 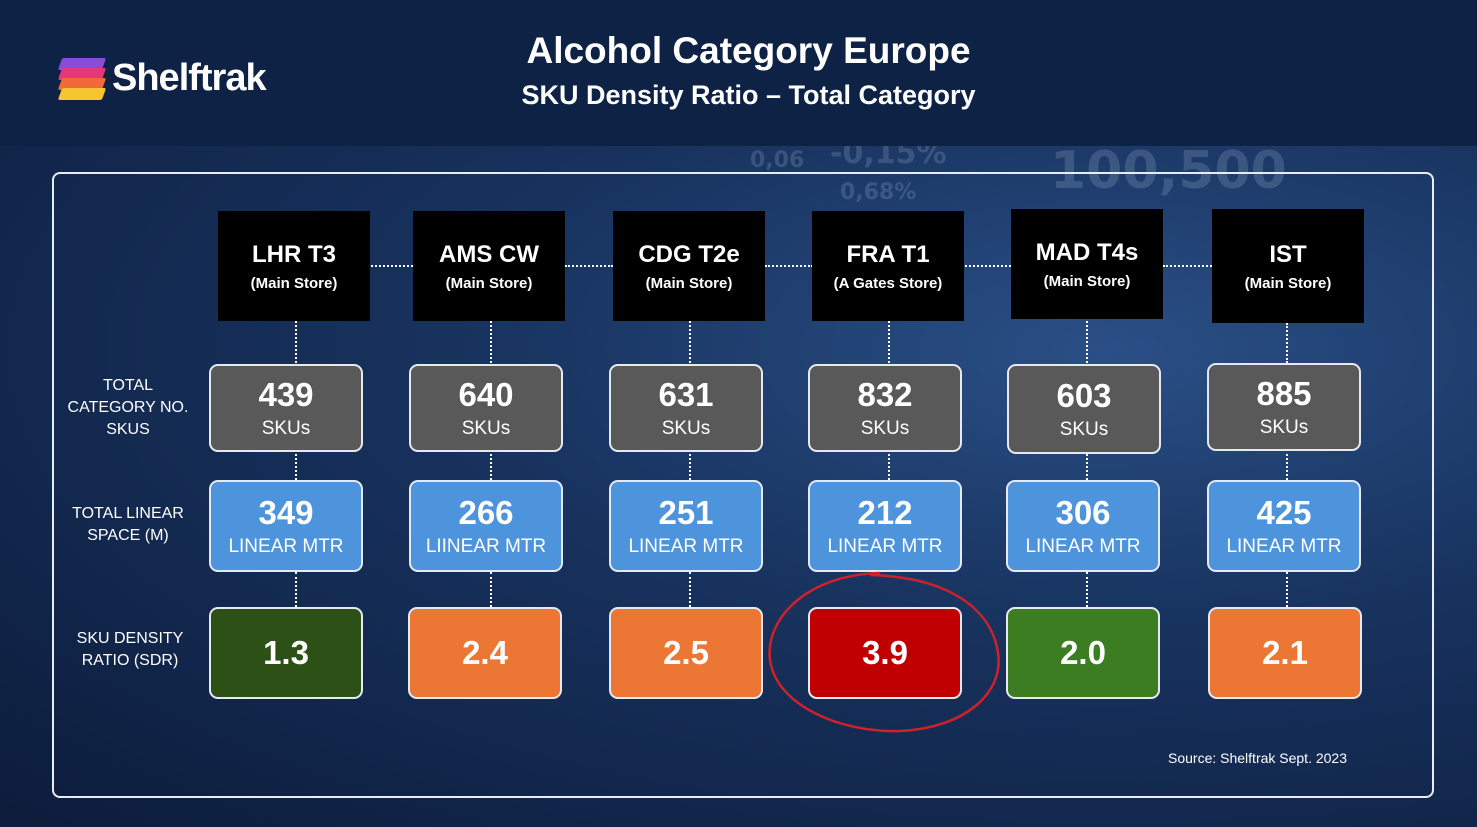 What do you see at coordinates (1257, 758) in the screenshot?
I see `source-note: Source: Shelftrak Sept. 2023` at bounding box center [1257, 758].